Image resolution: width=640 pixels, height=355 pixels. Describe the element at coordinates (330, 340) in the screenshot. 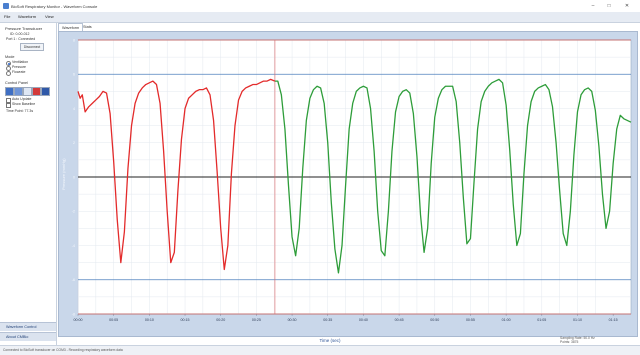

I see `x-axis-label: Time (sec)` at that location.